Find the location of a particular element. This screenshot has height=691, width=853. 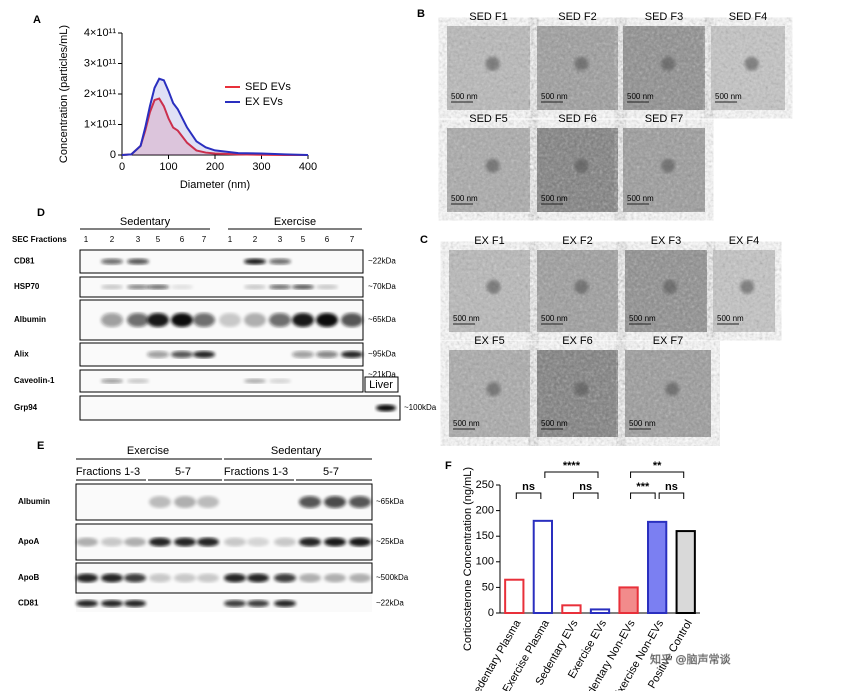

y-axis-label: Corticosterone Concentration (ng/mL) is located at coordinates (468, 559).